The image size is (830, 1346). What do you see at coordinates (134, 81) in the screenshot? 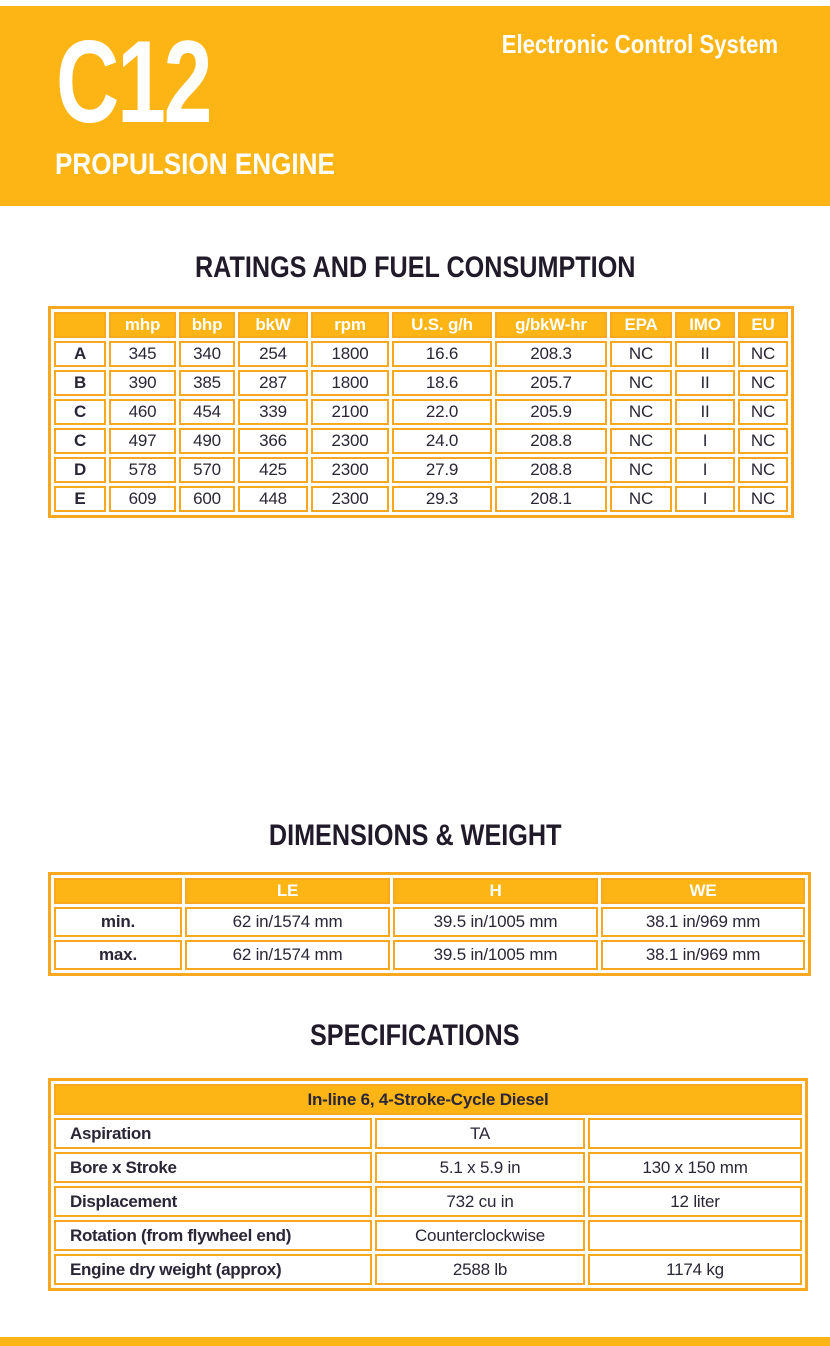
I see `engine-model: C12` at bounding box center [134, 81].